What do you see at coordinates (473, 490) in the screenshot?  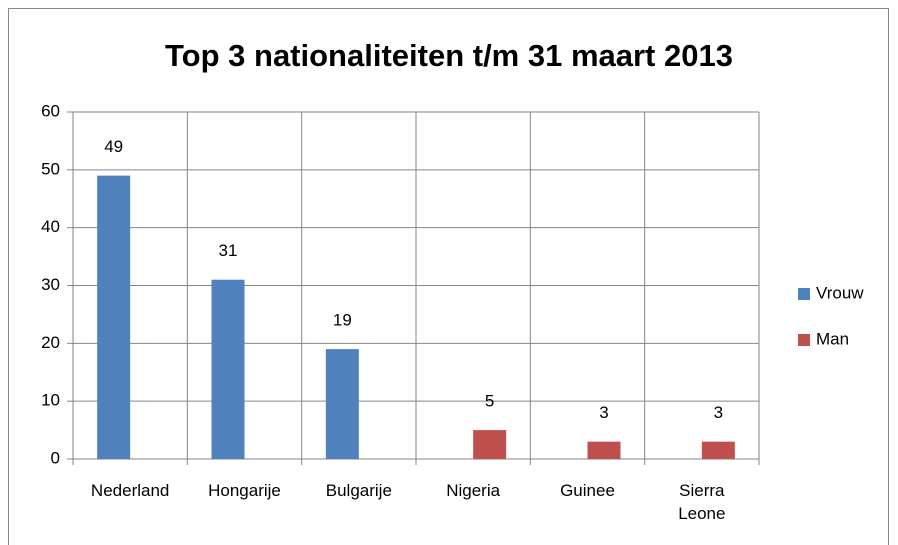 I see `x-tick-label: Nigeria` at bounding box center [473, 490].